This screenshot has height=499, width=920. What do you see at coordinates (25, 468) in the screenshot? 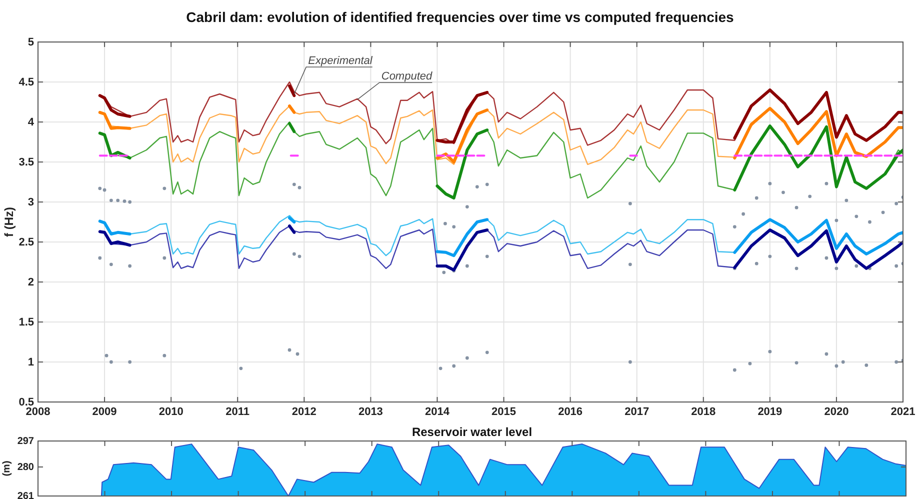
I see `y-tick-label: 280` at bounding box center [25, 468].